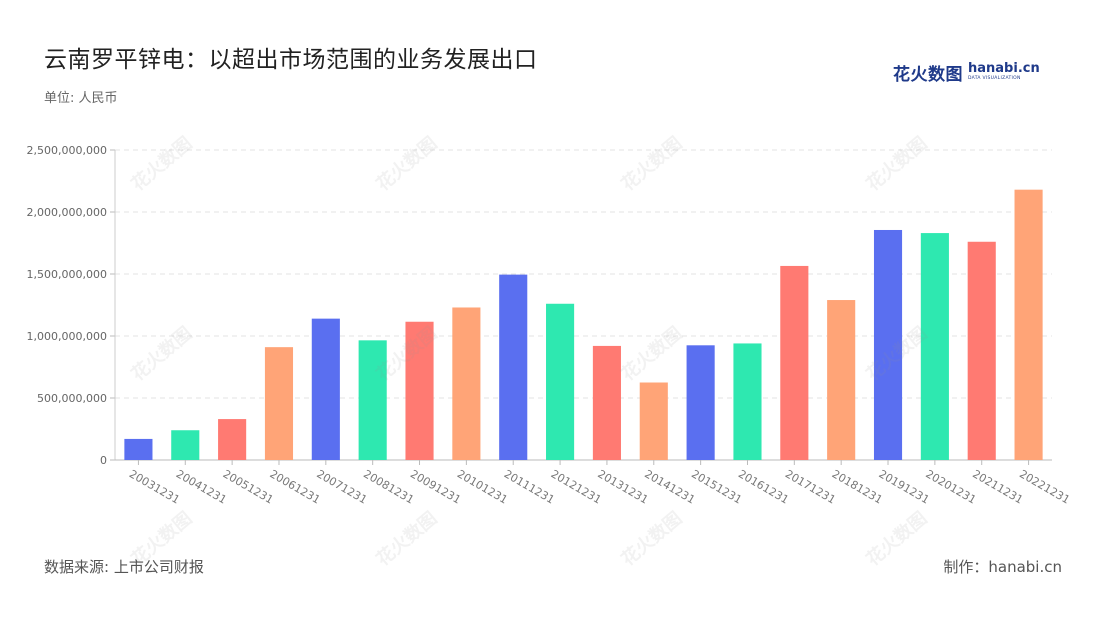 This screenshot has height=620, width=1100. What do you see at coordinates (529, 486) in the screenshot?
I see `x-tick-label: 20111231` at bounding box center [529, 486].